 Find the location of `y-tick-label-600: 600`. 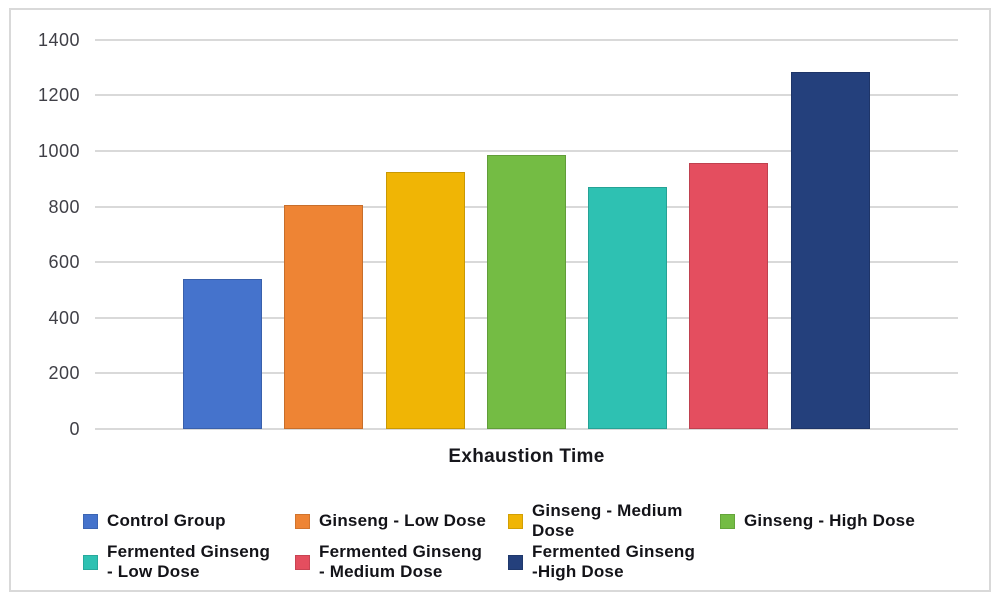

y-tick-label-600: 600 is located at coordinates (64, 262).